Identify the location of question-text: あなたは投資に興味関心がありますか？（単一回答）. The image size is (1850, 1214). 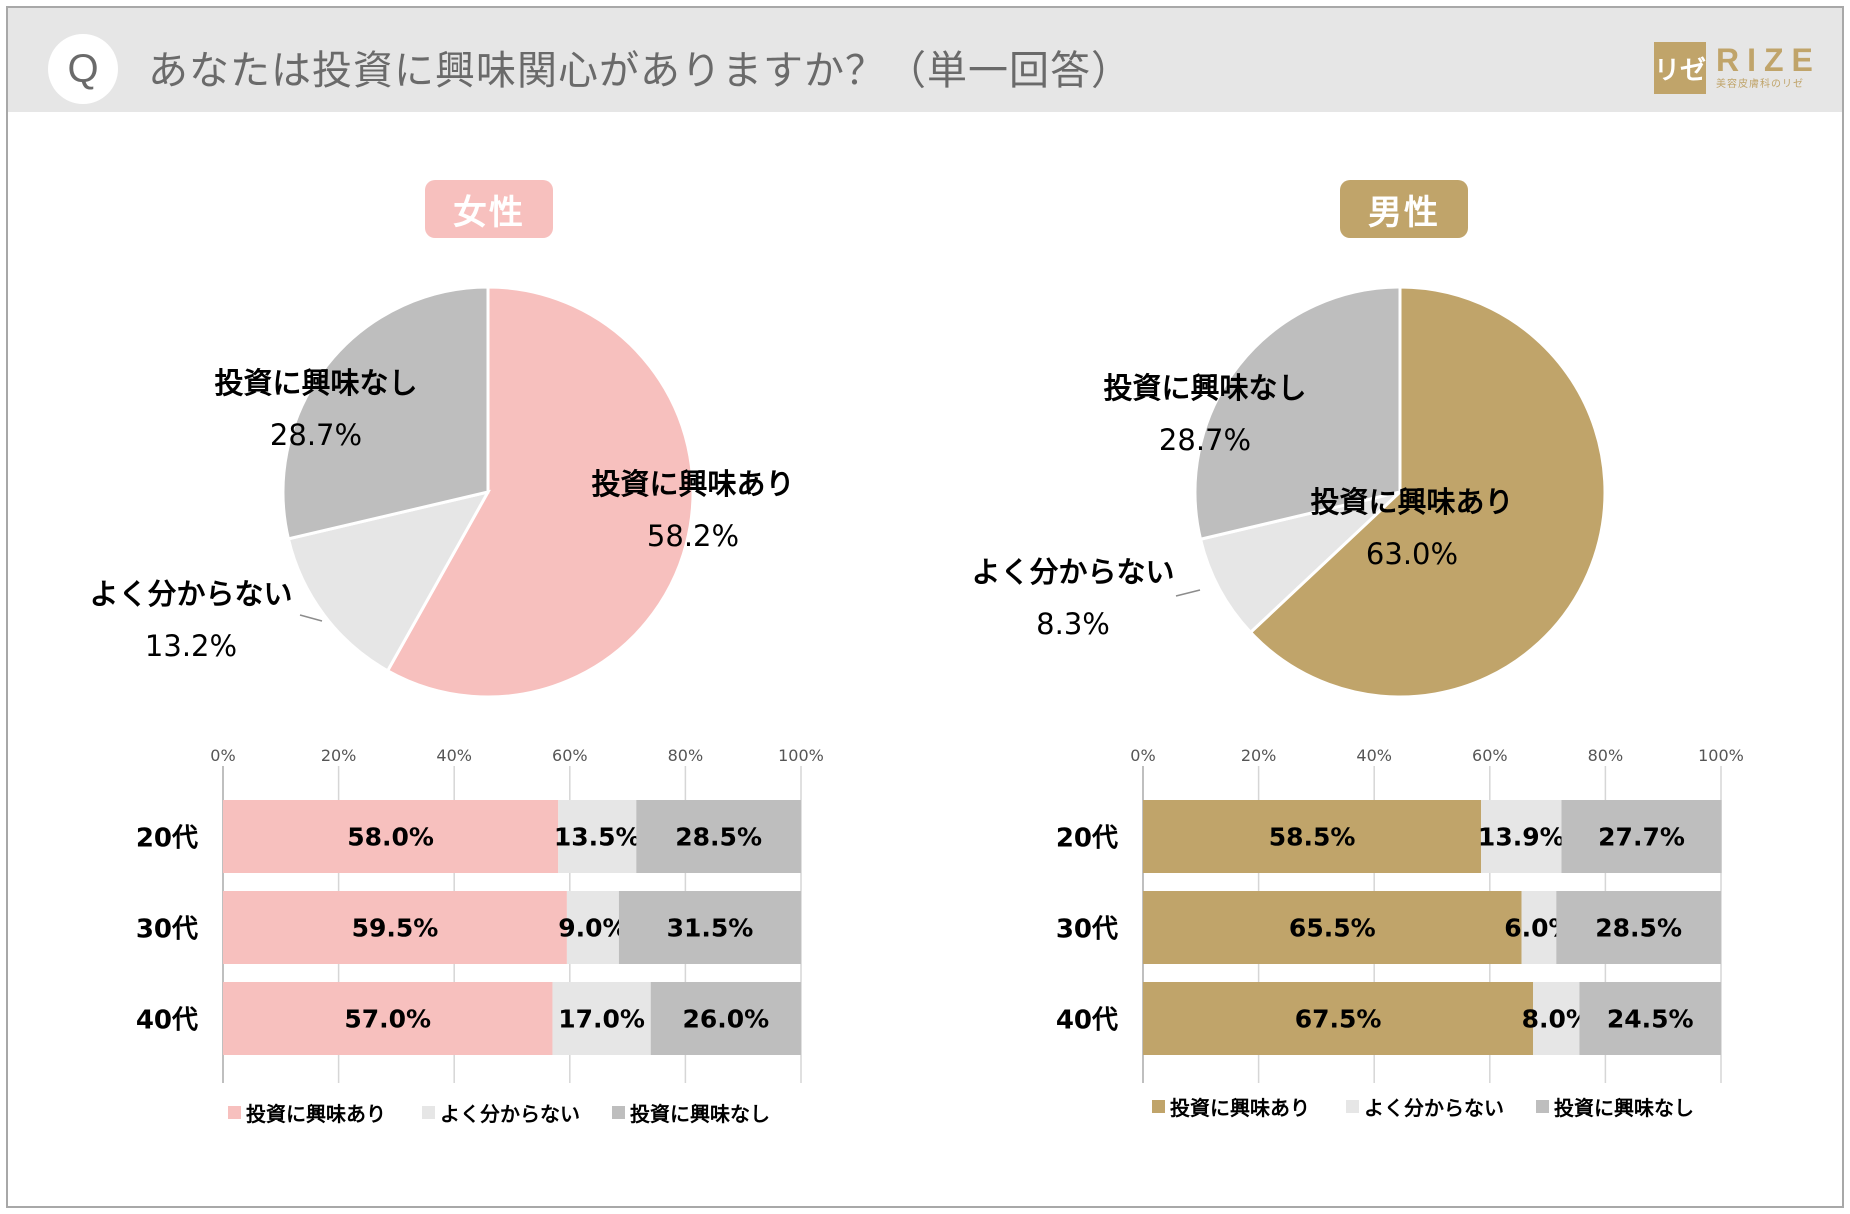
(640, 71).